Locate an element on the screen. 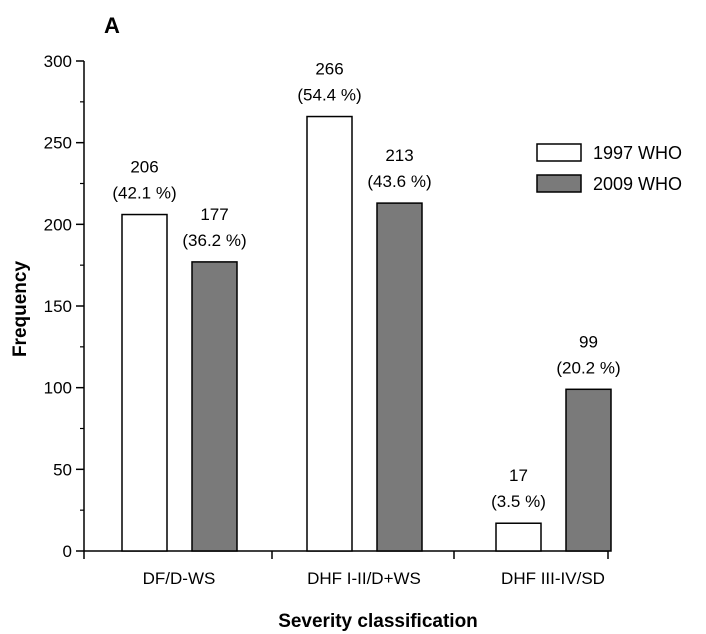 The width and height of the screenshot is (706, 634). x-tick-label: DF/D-WS is located at coordinates (179, 578).